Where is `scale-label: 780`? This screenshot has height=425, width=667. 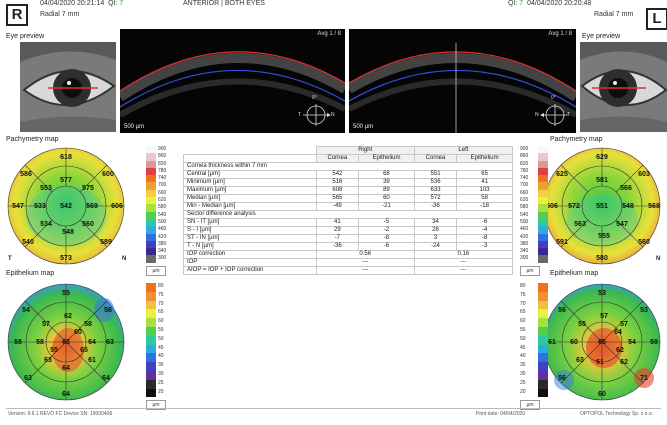 scale-label: 780 is located at coordinates (162, 170).